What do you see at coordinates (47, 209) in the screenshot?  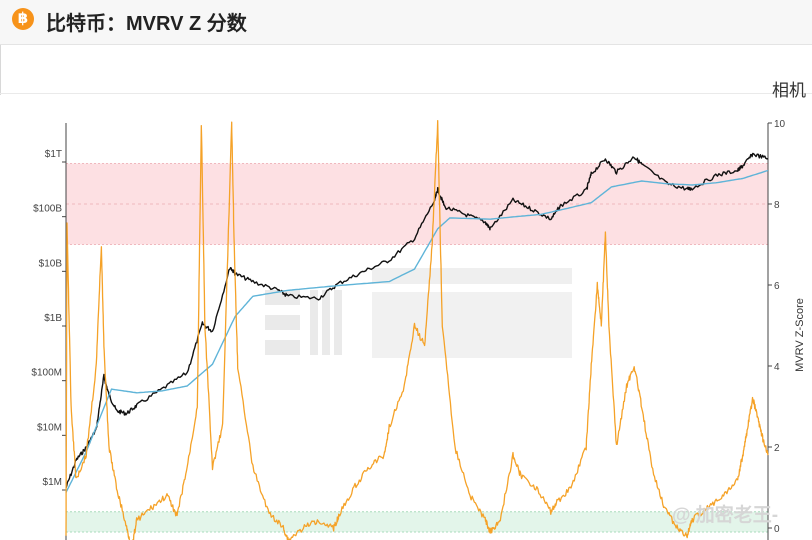 I see `left-tick-label: $100B` at bounding box center [47, 209].